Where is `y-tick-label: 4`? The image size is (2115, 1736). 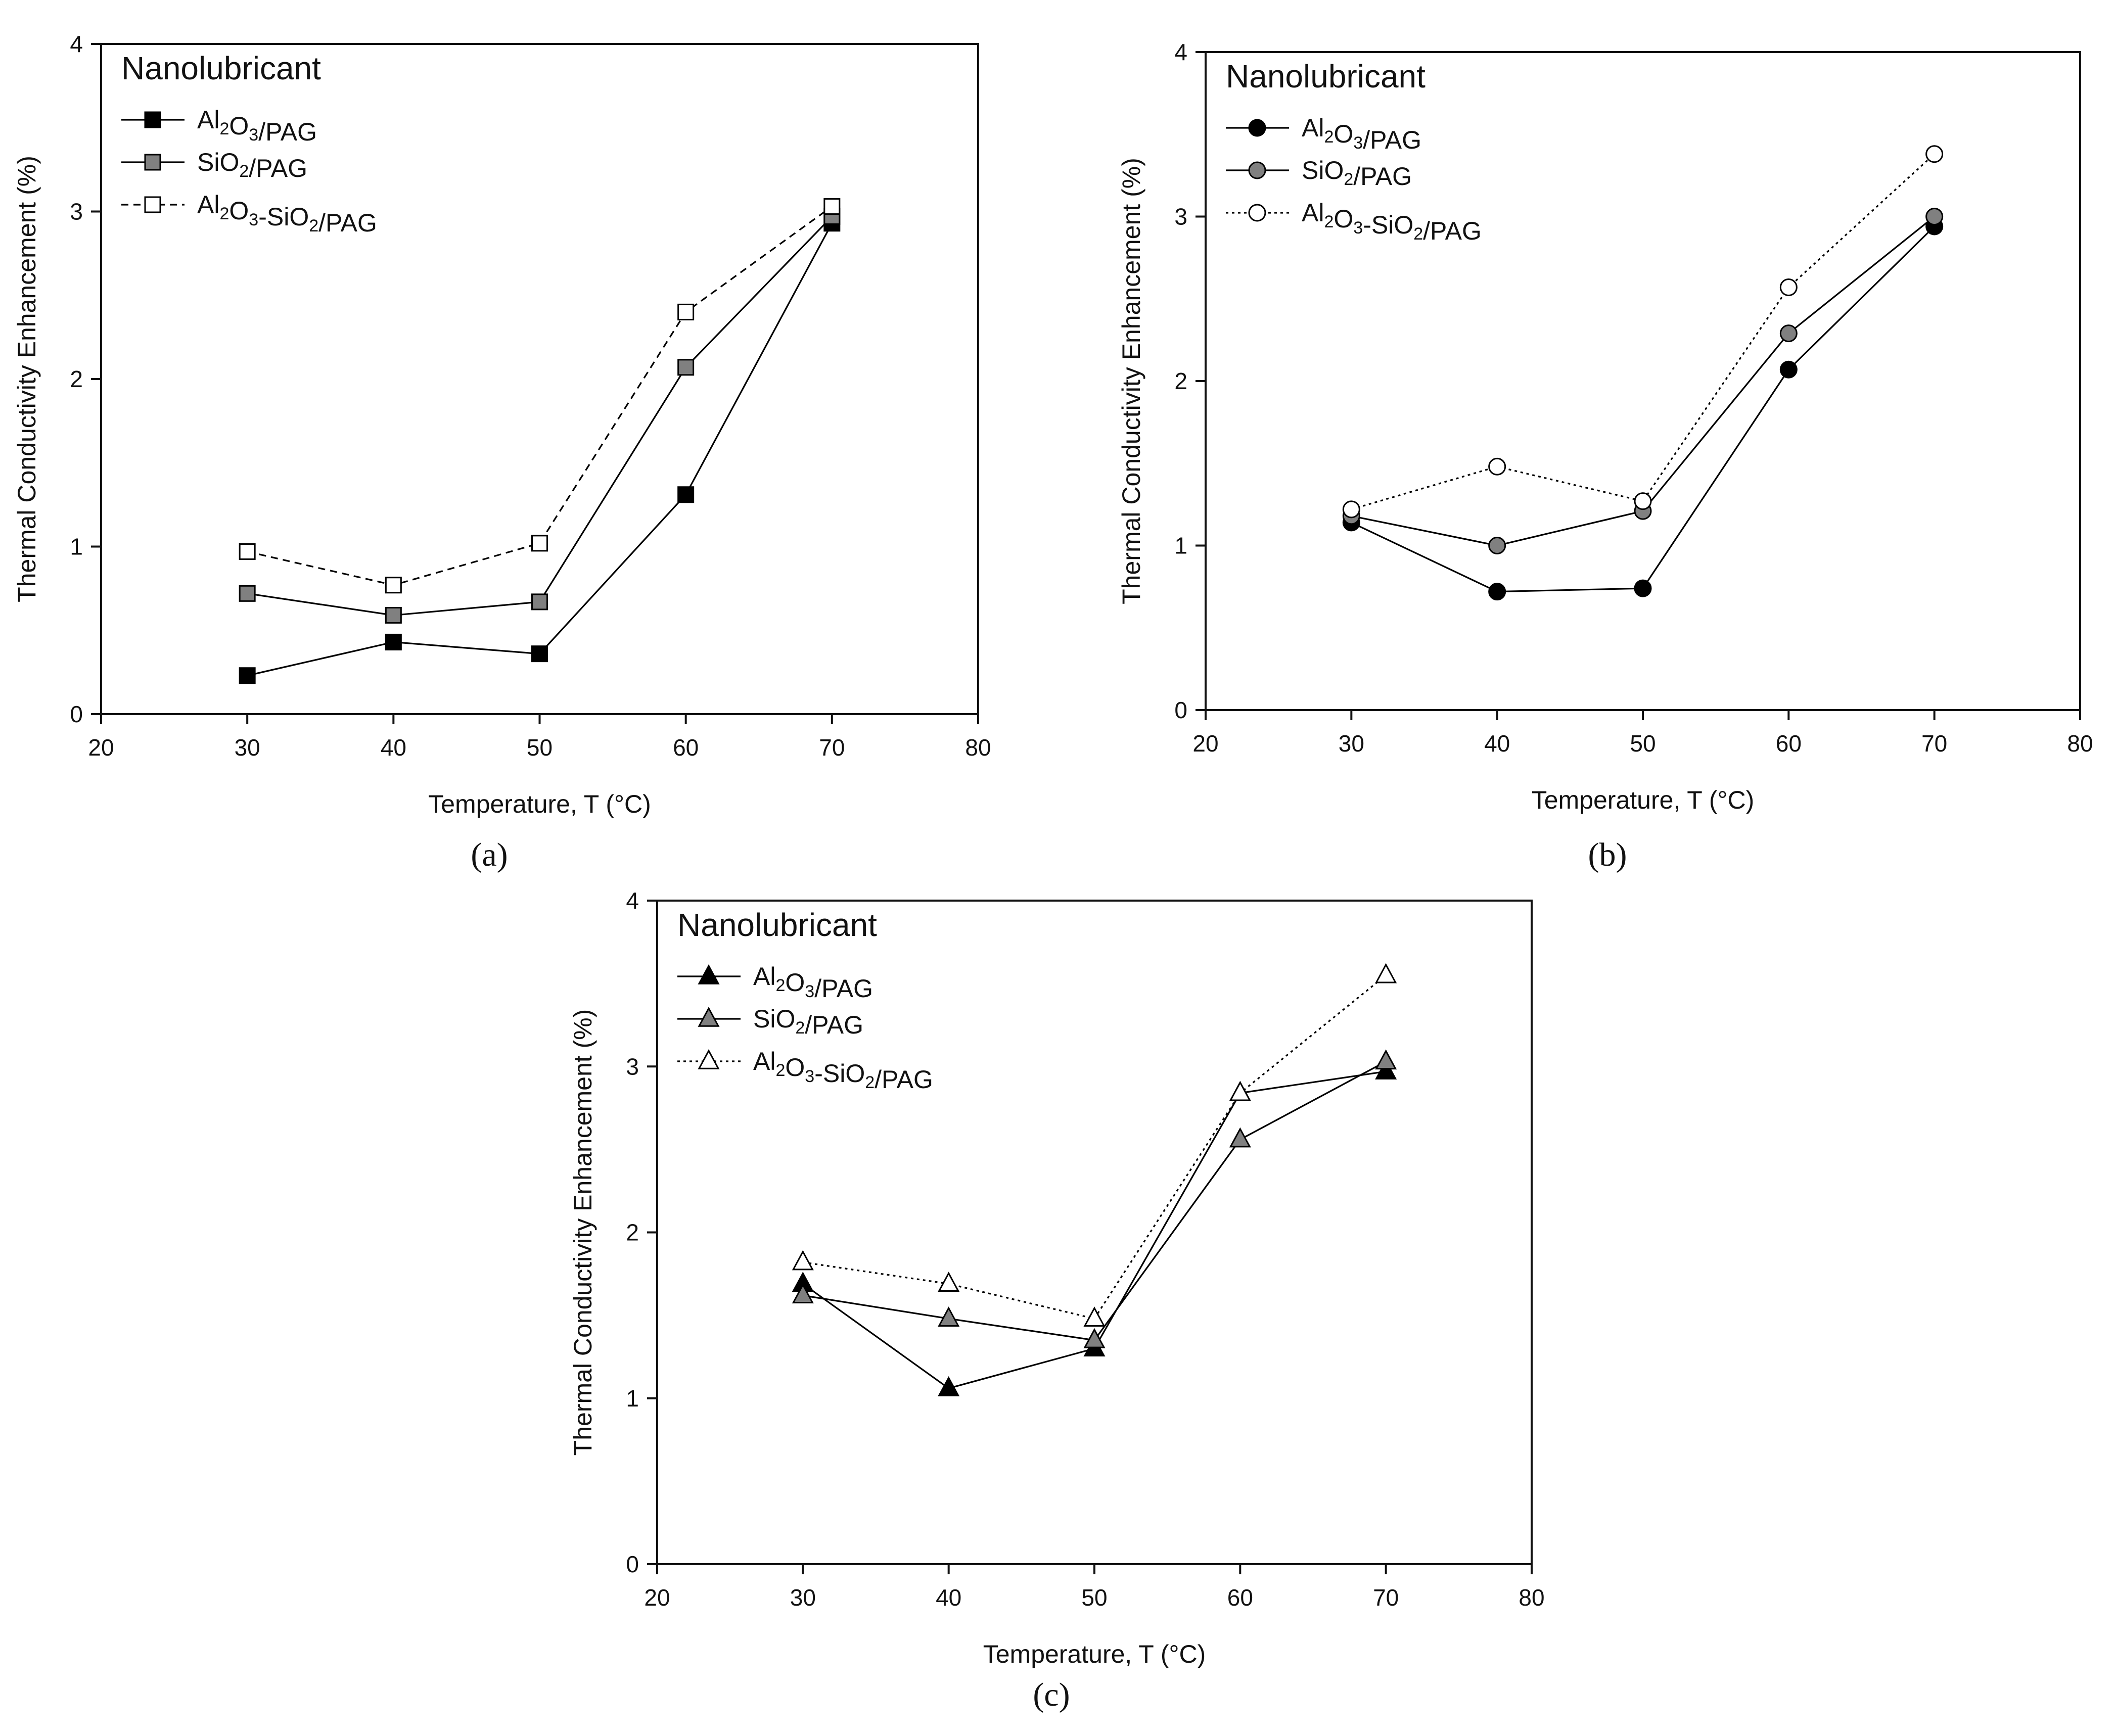 y-tick-label: 4 is located at coordinates (76, 44).